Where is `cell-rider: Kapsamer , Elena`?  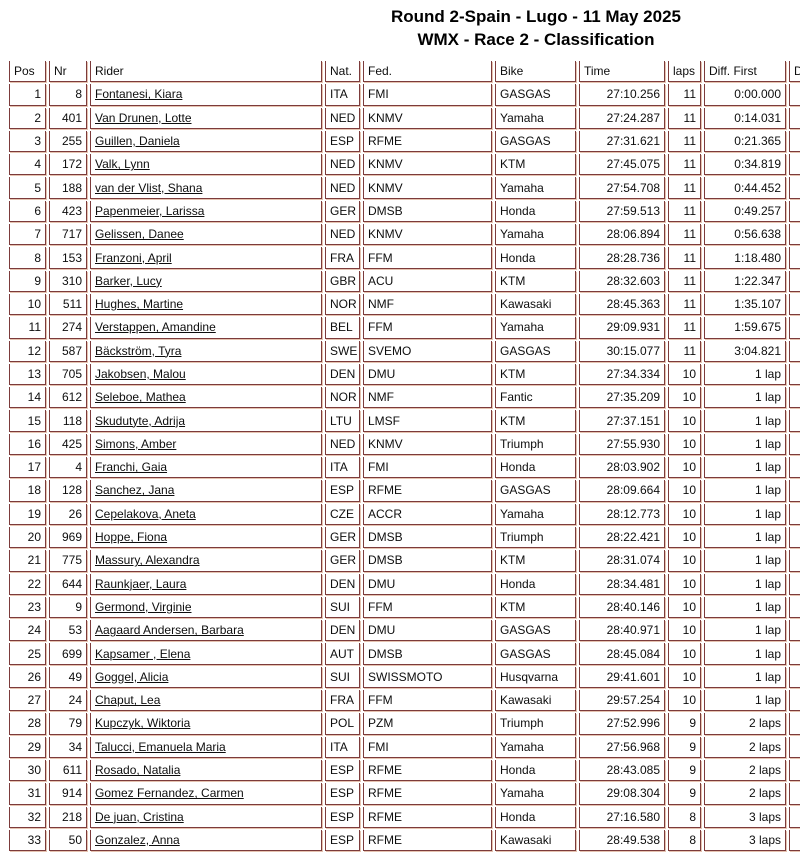 cell-rider: Kapsamer , Elena is located at coordinates (206, 654).